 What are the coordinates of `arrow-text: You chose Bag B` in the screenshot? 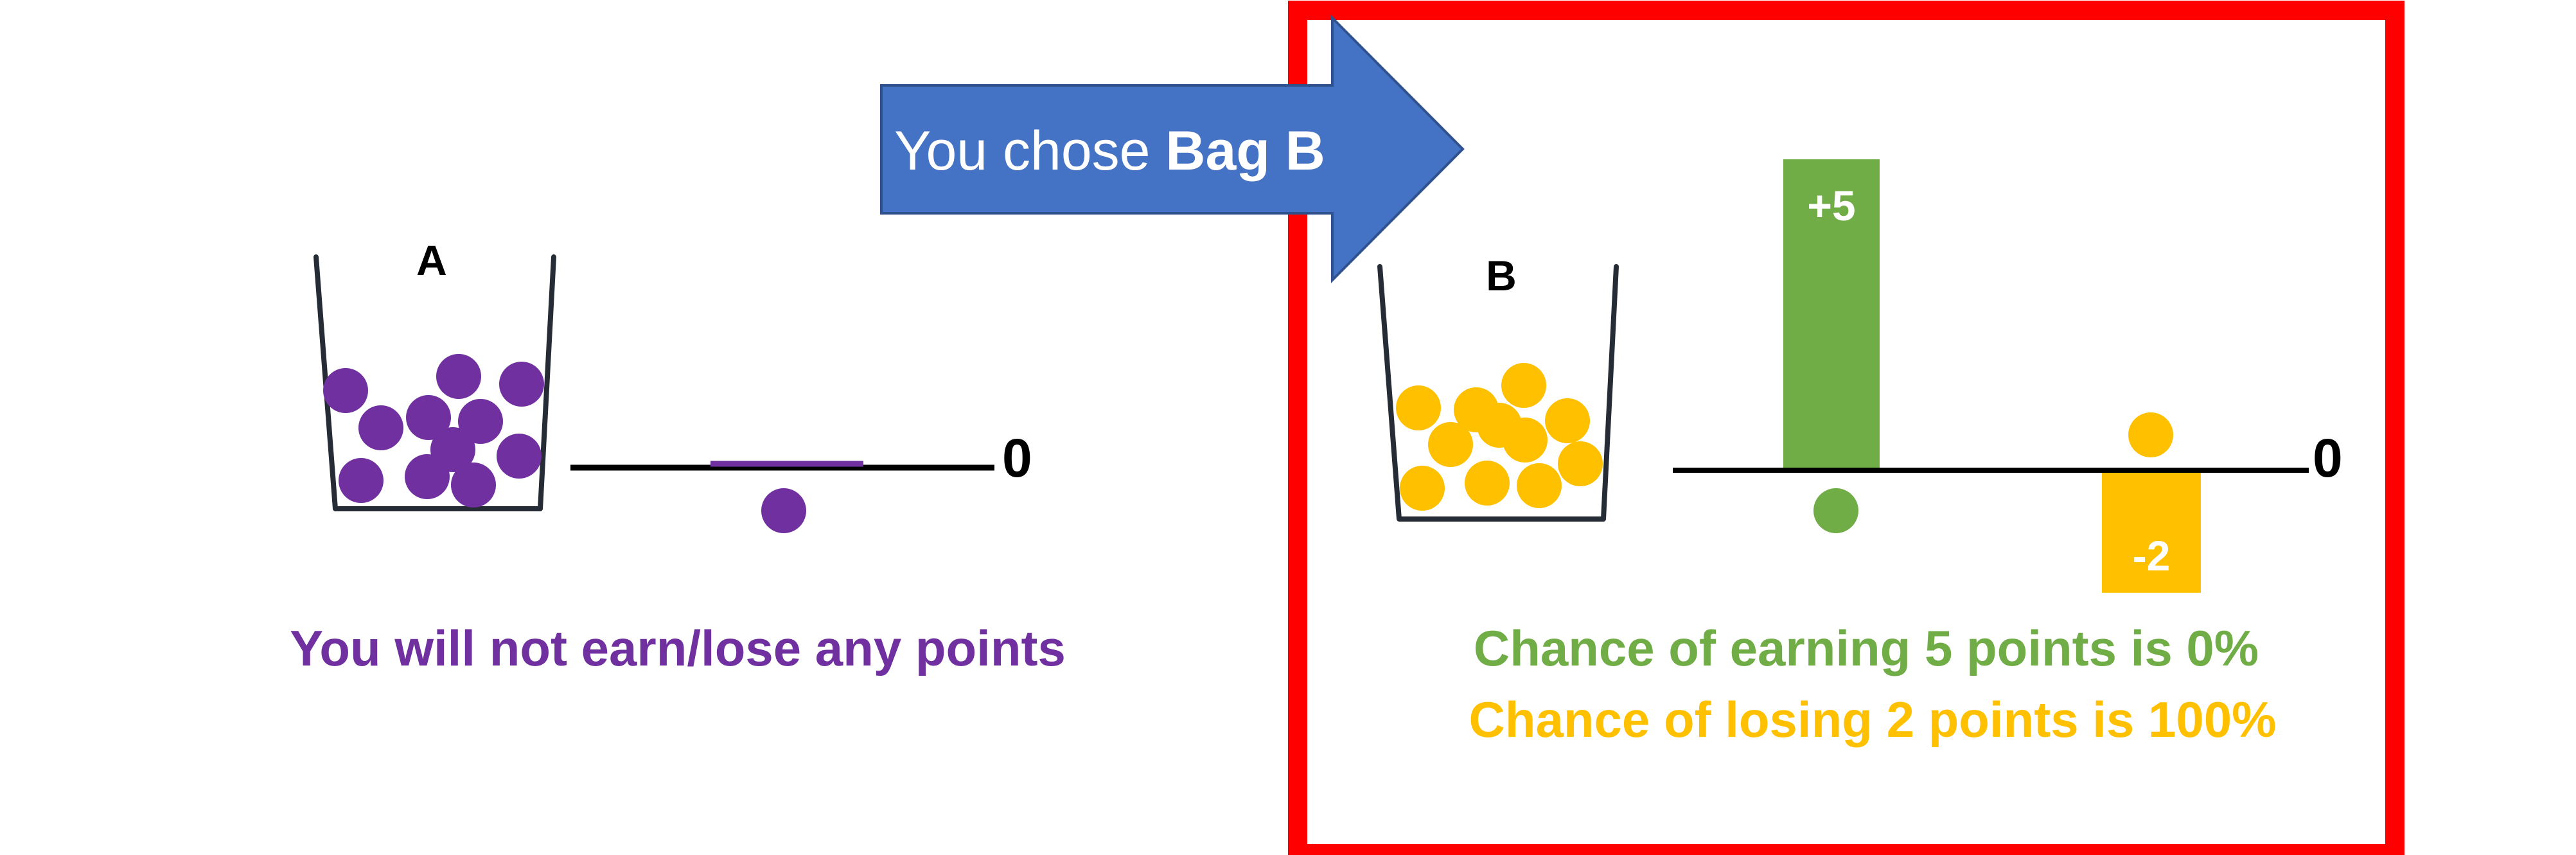 It's located at (1109, 151).